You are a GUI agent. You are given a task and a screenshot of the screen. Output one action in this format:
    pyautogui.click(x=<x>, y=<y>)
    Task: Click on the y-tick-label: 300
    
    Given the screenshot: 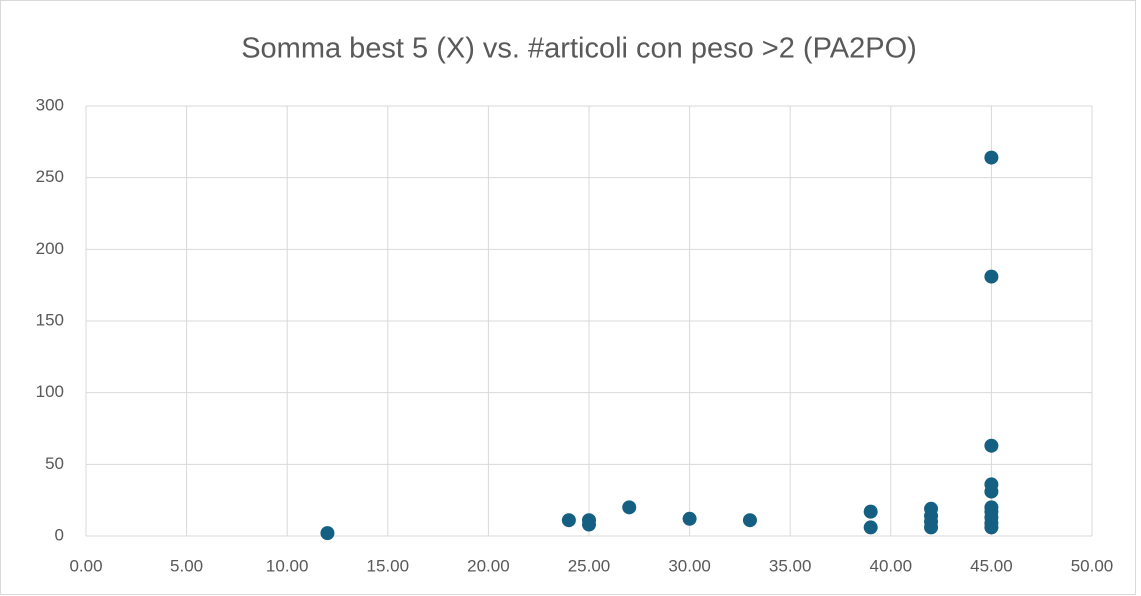 What is the action you would take?
    pyautogui.click(x=50, y=104)
    